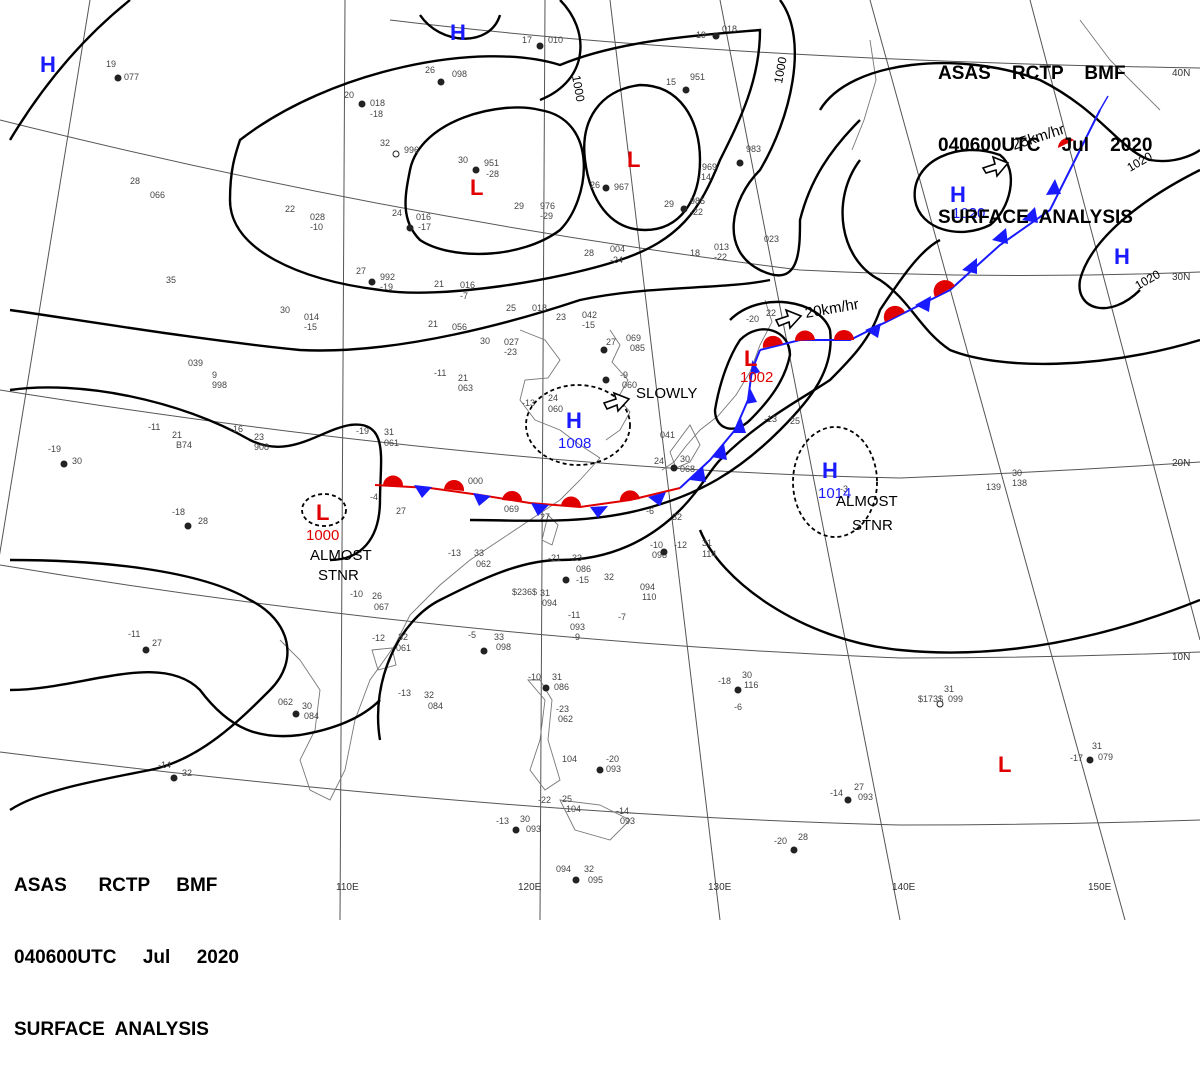  I want to click on dashed-isobars, so click(589, 461).